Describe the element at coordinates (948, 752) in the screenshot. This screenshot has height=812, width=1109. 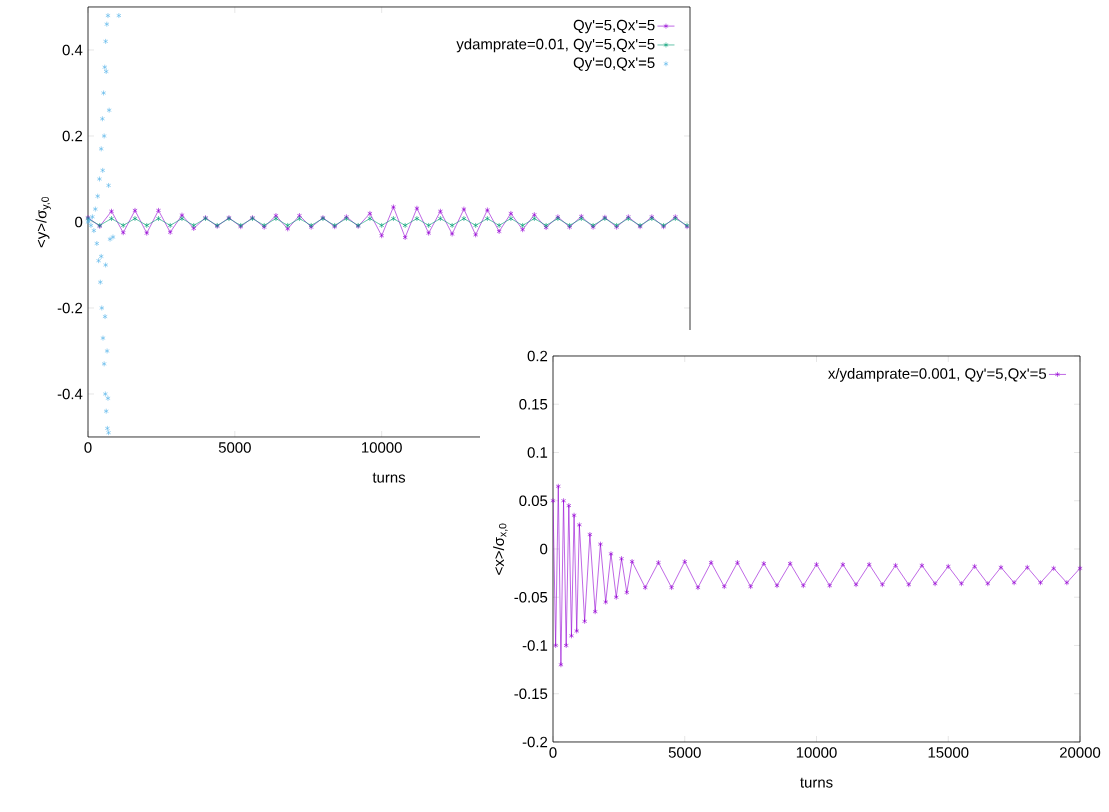
I see `x-tick-label: 15000` at that location.